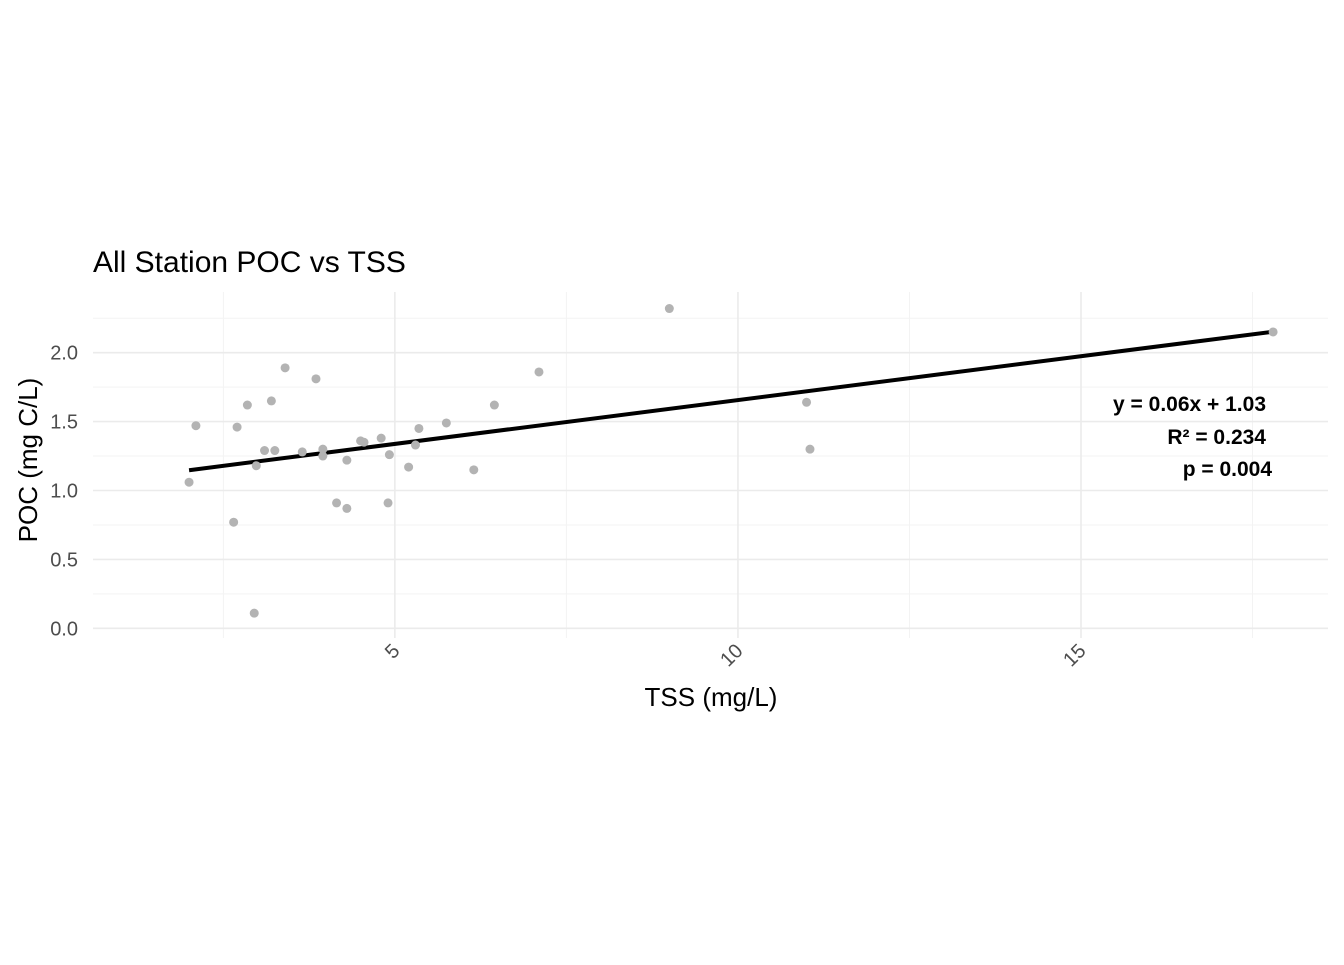 The height and width of the screenshot is (965, 1344). Describe the element at coordinates (249, 262) in the screenshot. I see `chart-title: All Station POC vs TSS` at that location.